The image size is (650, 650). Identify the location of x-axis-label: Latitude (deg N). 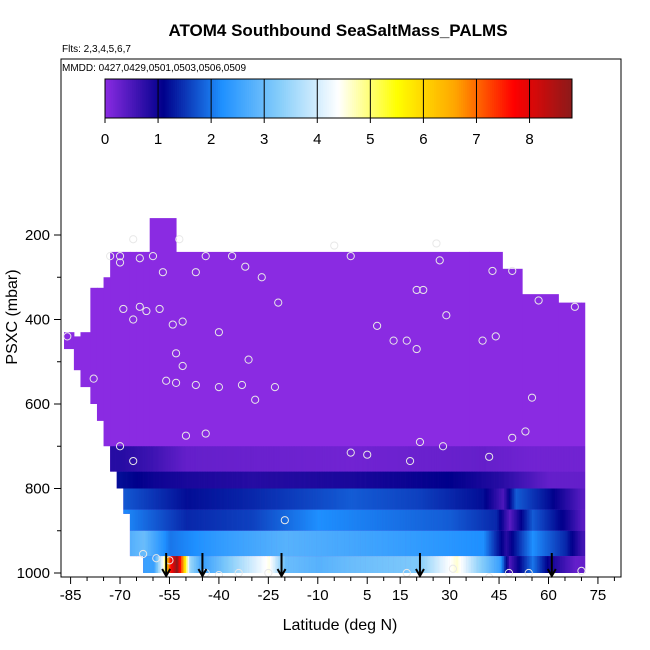
(340, 625).